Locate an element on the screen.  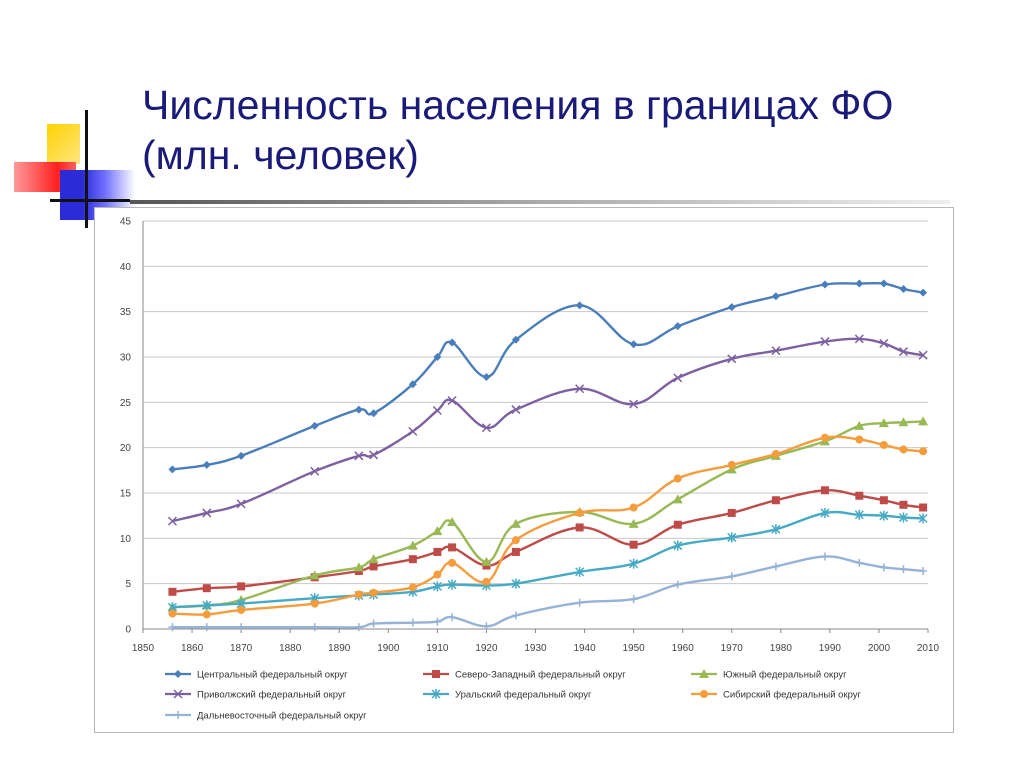
legend-item-6: Сибирский федеральный округ is located at coordinates (776, 695).